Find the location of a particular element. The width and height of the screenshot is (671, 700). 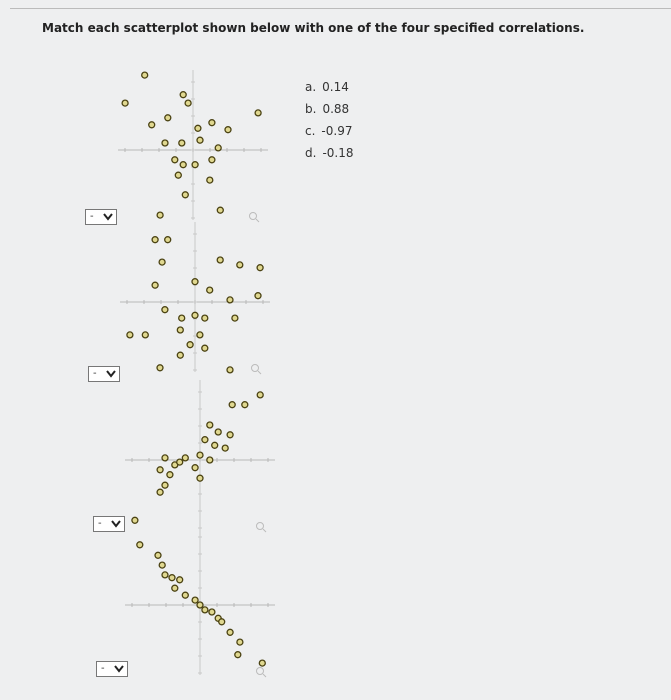

option: a. 0.14 is located at coordinates (330, 87).